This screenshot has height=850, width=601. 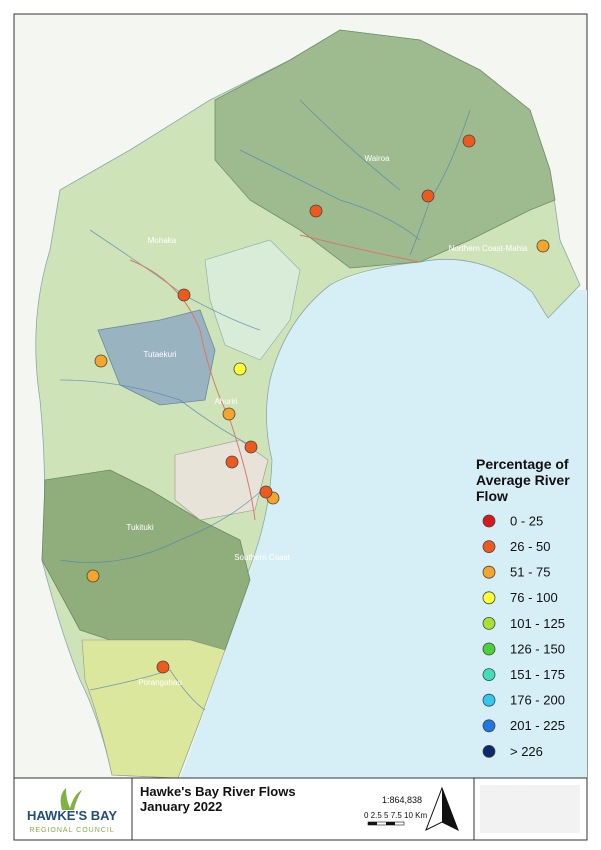 What do you see at coordinates (537, 674) in the screenshot?
I see `legend-label: 151 - 175` at bounding box center [537, 674].